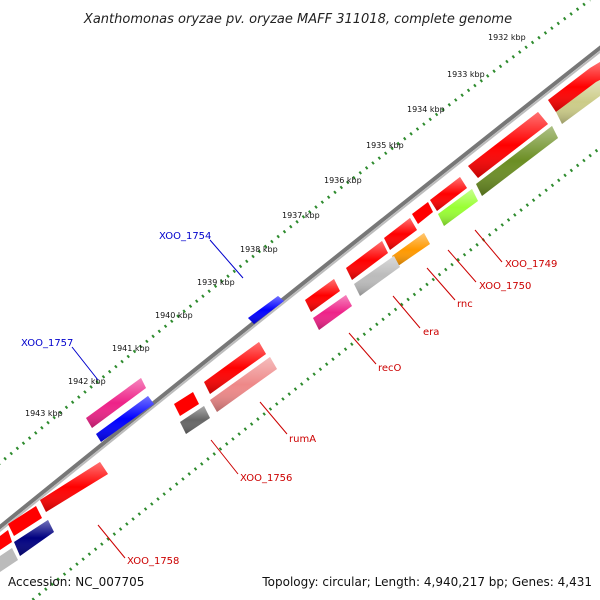 The image size is (600, 600). Describe the element at coordinates (266, 478) in the screenshot. I see `gene-label-xoo1756: XOO_1756` at that location.